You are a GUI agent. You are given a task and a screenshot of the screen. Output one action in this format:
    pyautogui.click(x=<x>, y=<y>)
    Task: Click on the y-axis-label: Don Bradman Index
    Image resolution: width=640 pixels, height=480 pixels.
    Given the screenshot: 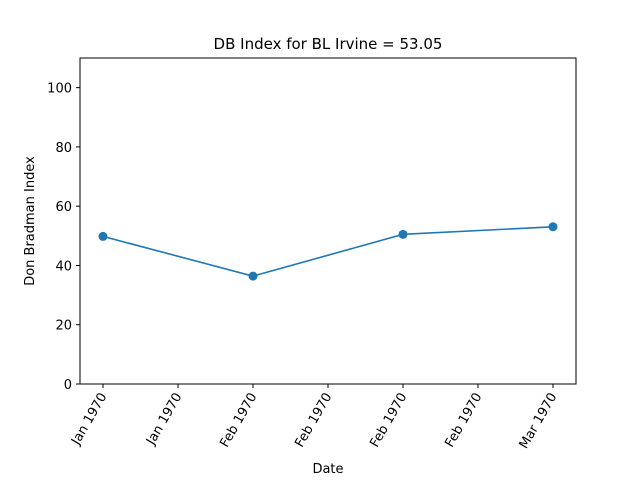 What is the action you would take?
    pyautogui.click(x=30, y=221)
    